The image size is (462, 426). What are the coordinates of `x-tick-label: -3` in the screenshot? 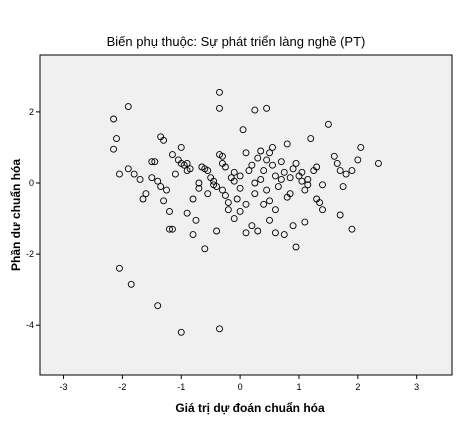 It's located at (64, 387).